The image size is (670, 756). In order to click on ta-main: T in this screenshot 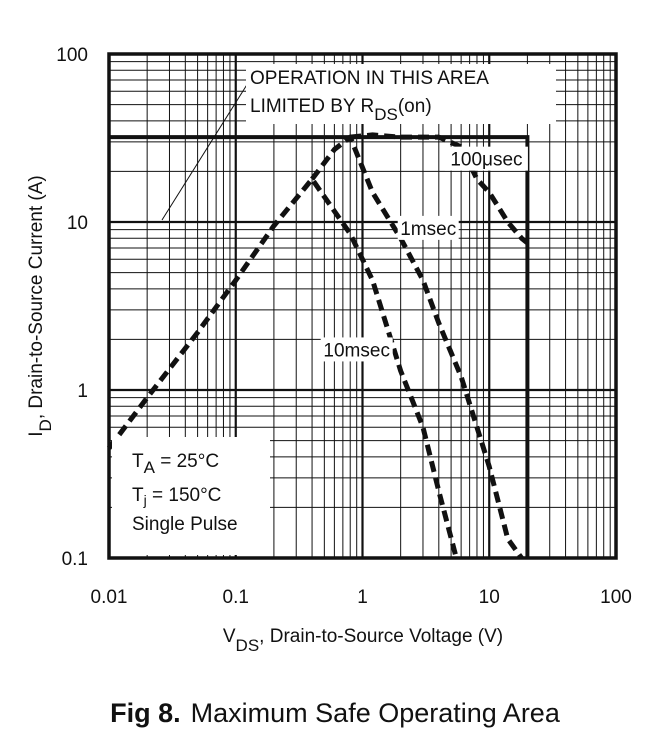, I will do `click(138, 461)`.